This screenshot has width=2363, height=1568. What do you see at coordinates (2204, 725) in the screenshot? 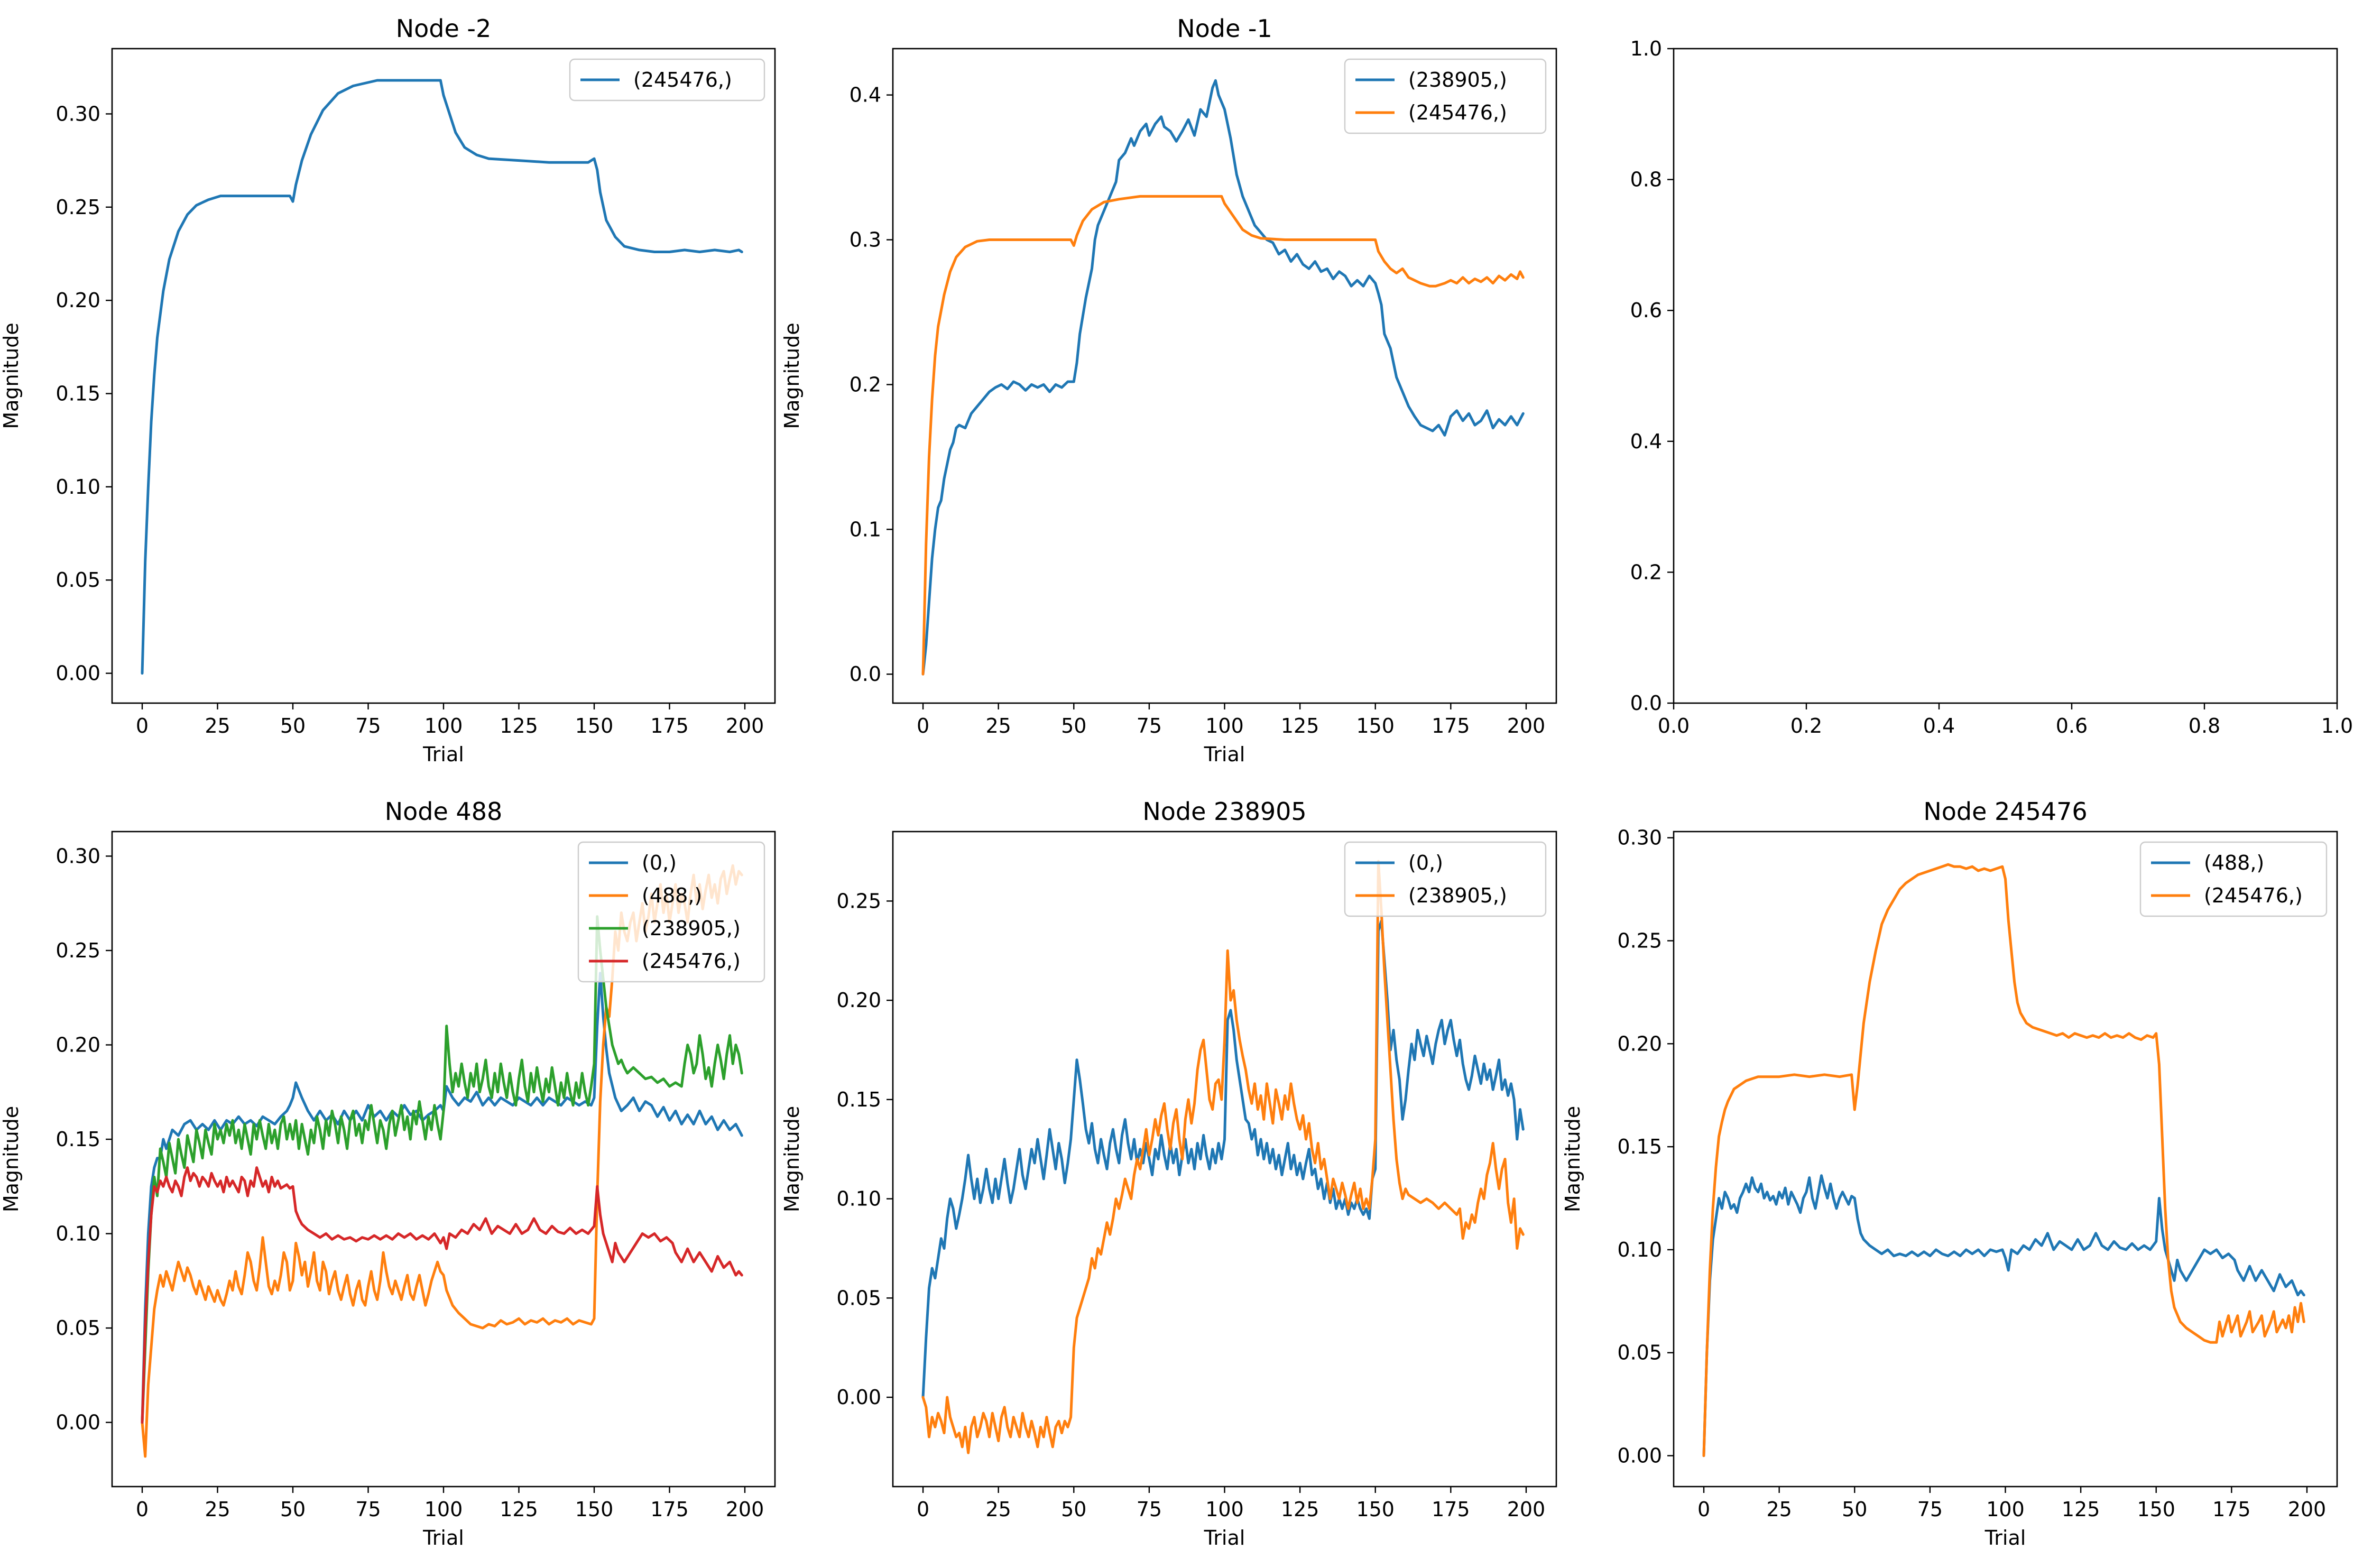
I see `x-tick-label: 0.8` at bounding box center [2204, 725].